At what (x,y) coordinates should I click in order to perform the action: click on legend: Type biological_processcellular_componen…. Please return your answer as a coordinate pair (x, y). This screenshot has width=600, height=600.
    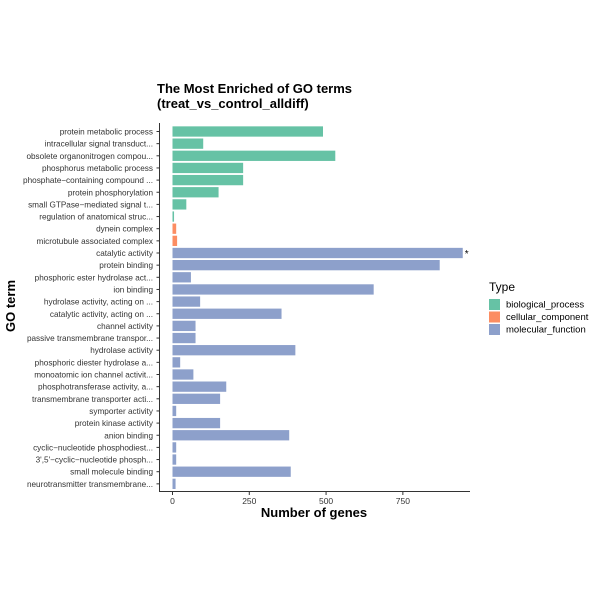
    Looking at the image, I should click on (539, 308).